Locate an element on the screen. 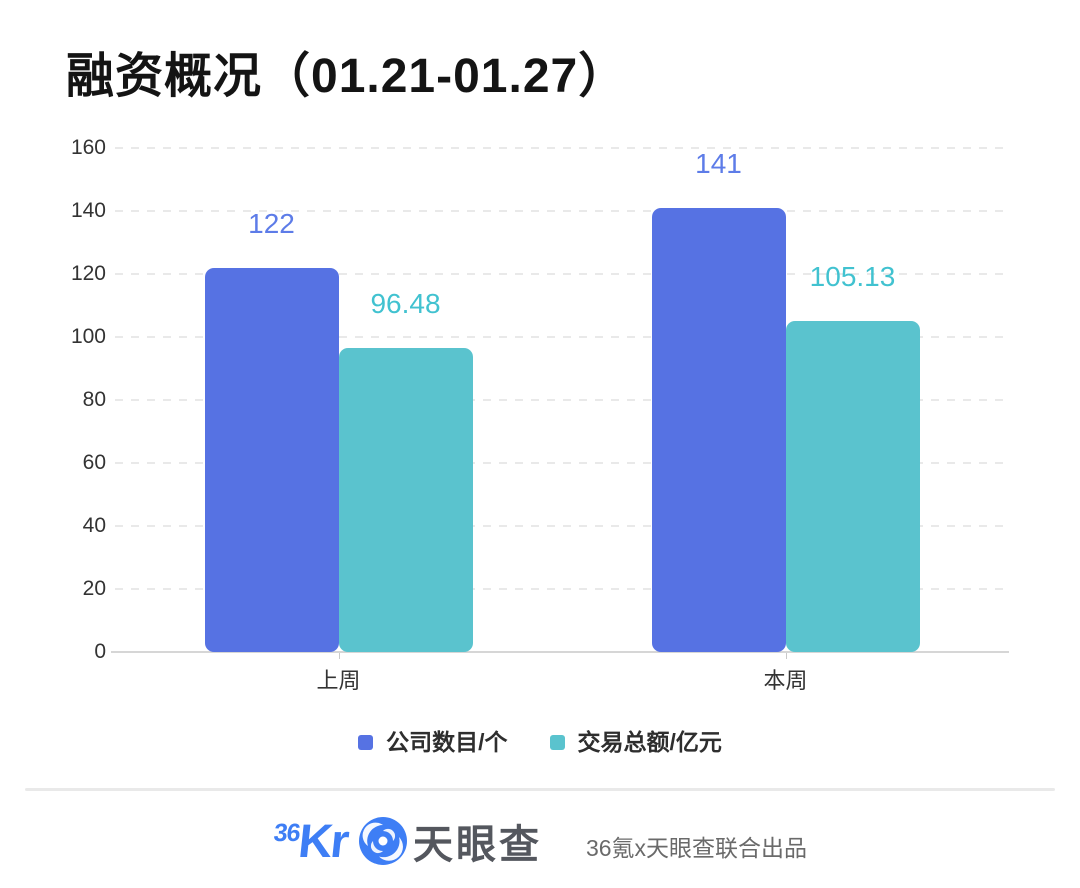 The width and height of the screenshot is (1080, 888). x-axis-category-label: 上周 is located at coordinates (338, 680).